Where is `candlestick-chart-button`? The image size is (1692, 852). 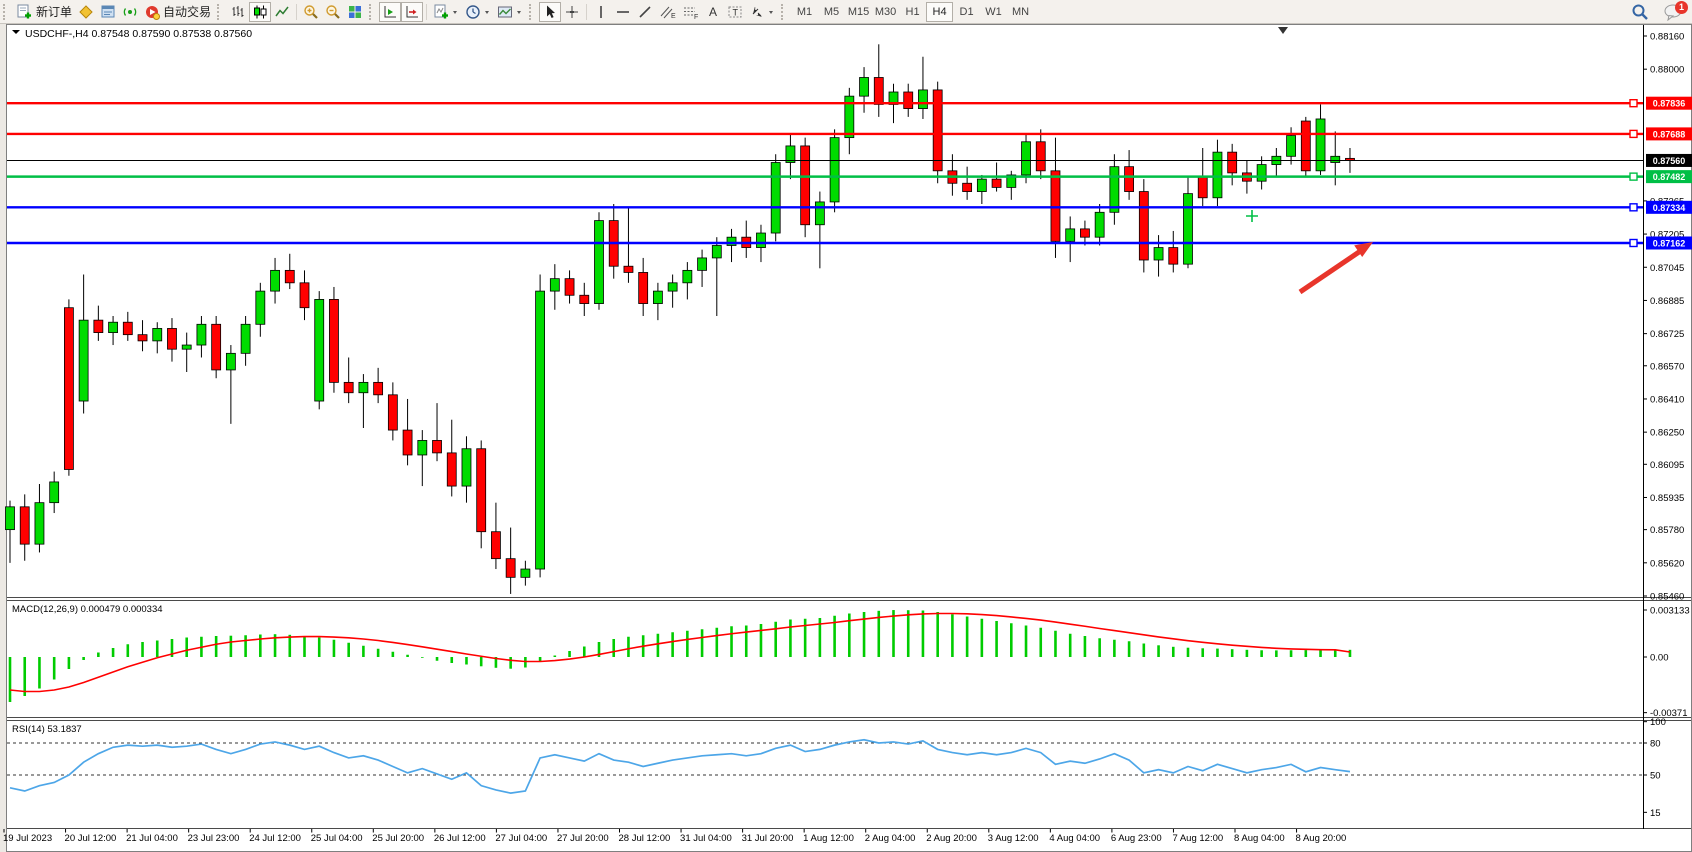
candlestick-chart-button is located at coordinates (260, 11).